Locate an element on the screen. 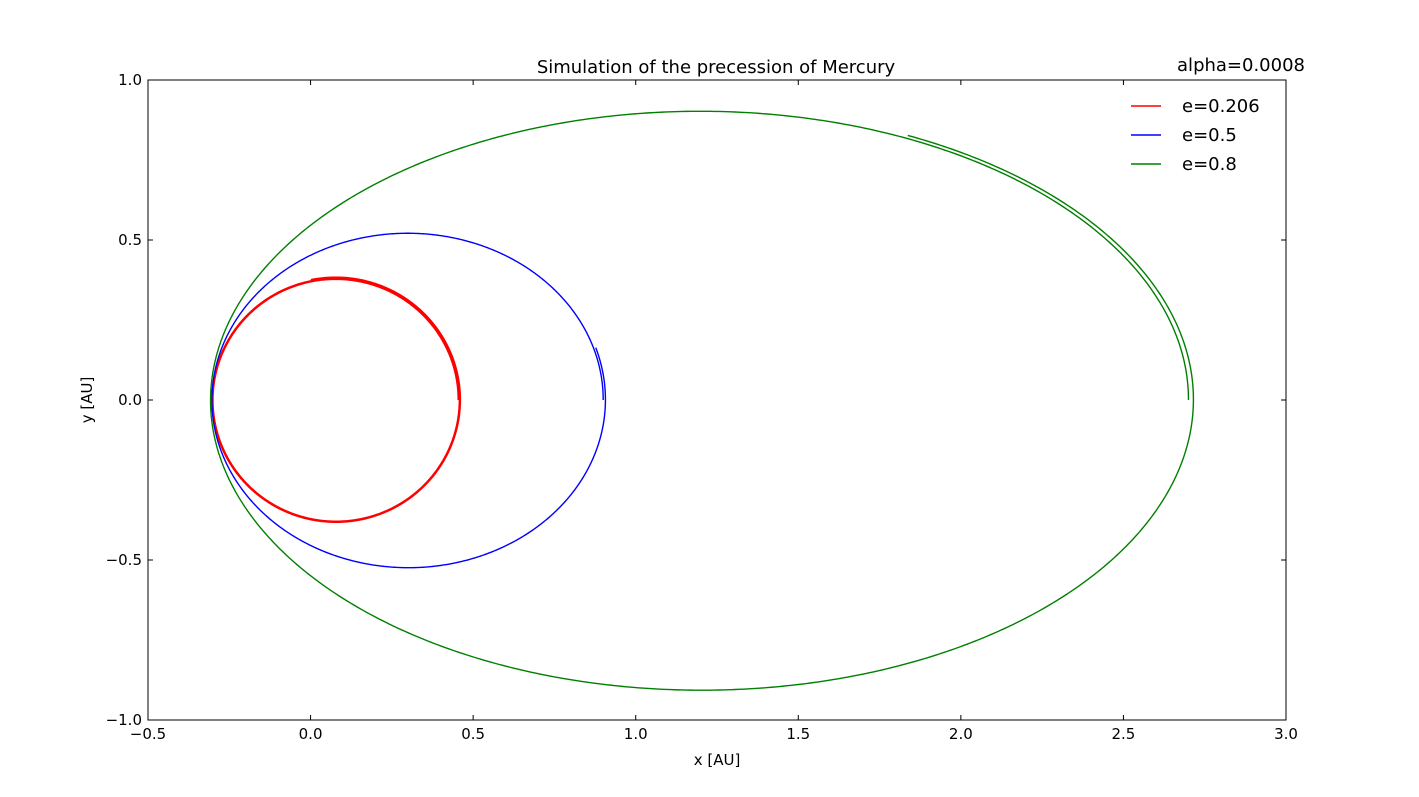  x-tick-label: −0.5 is located at coordinates (148, 734).